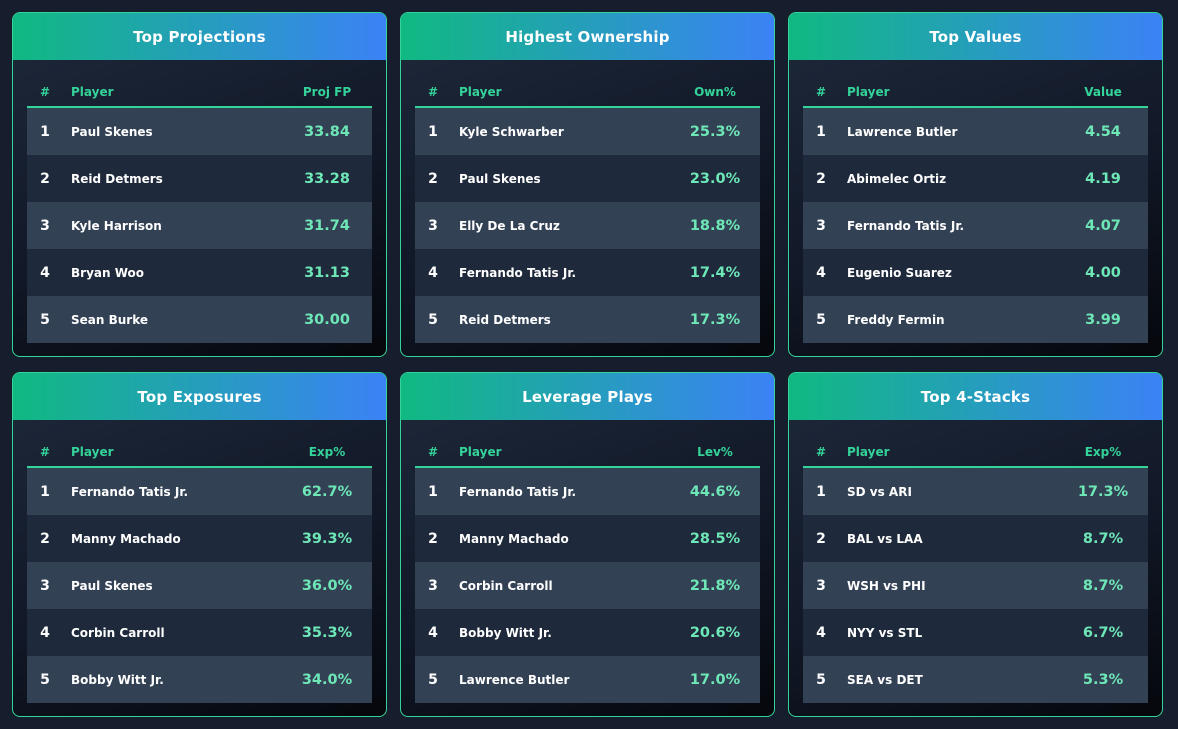  What do you see at coordinates (587, 178) in the screenshot?
I see `table-row: 2 Paul Skenes 23.0%` at bounding box center [587, 178].